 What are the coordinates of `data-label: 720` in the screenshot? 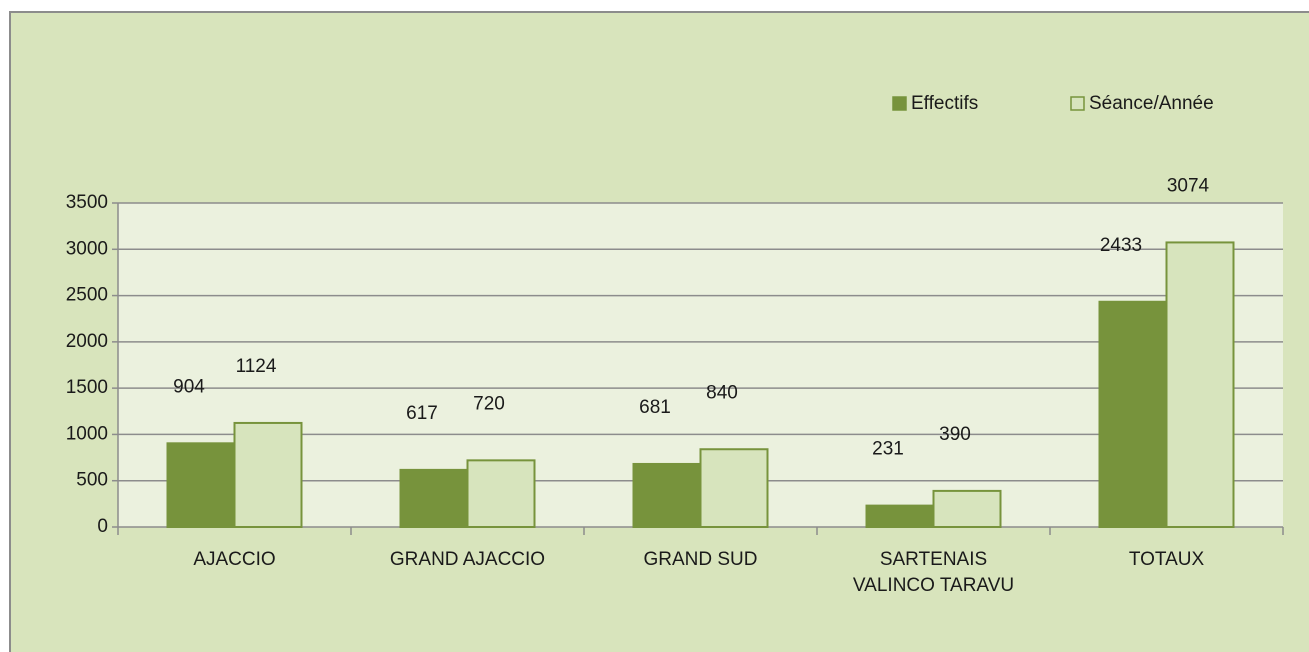 It's located at (489, 403).